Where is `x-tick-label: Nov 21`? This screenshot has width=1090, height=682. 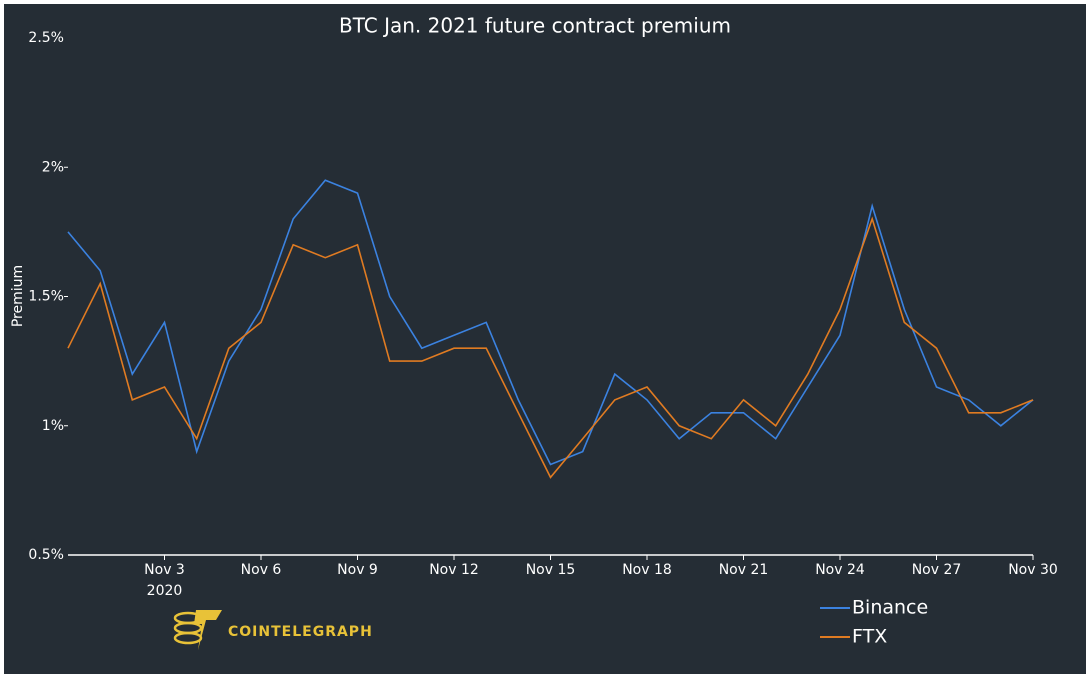 x-tick-label: Nov 21 is located at coordinates (744, 570).